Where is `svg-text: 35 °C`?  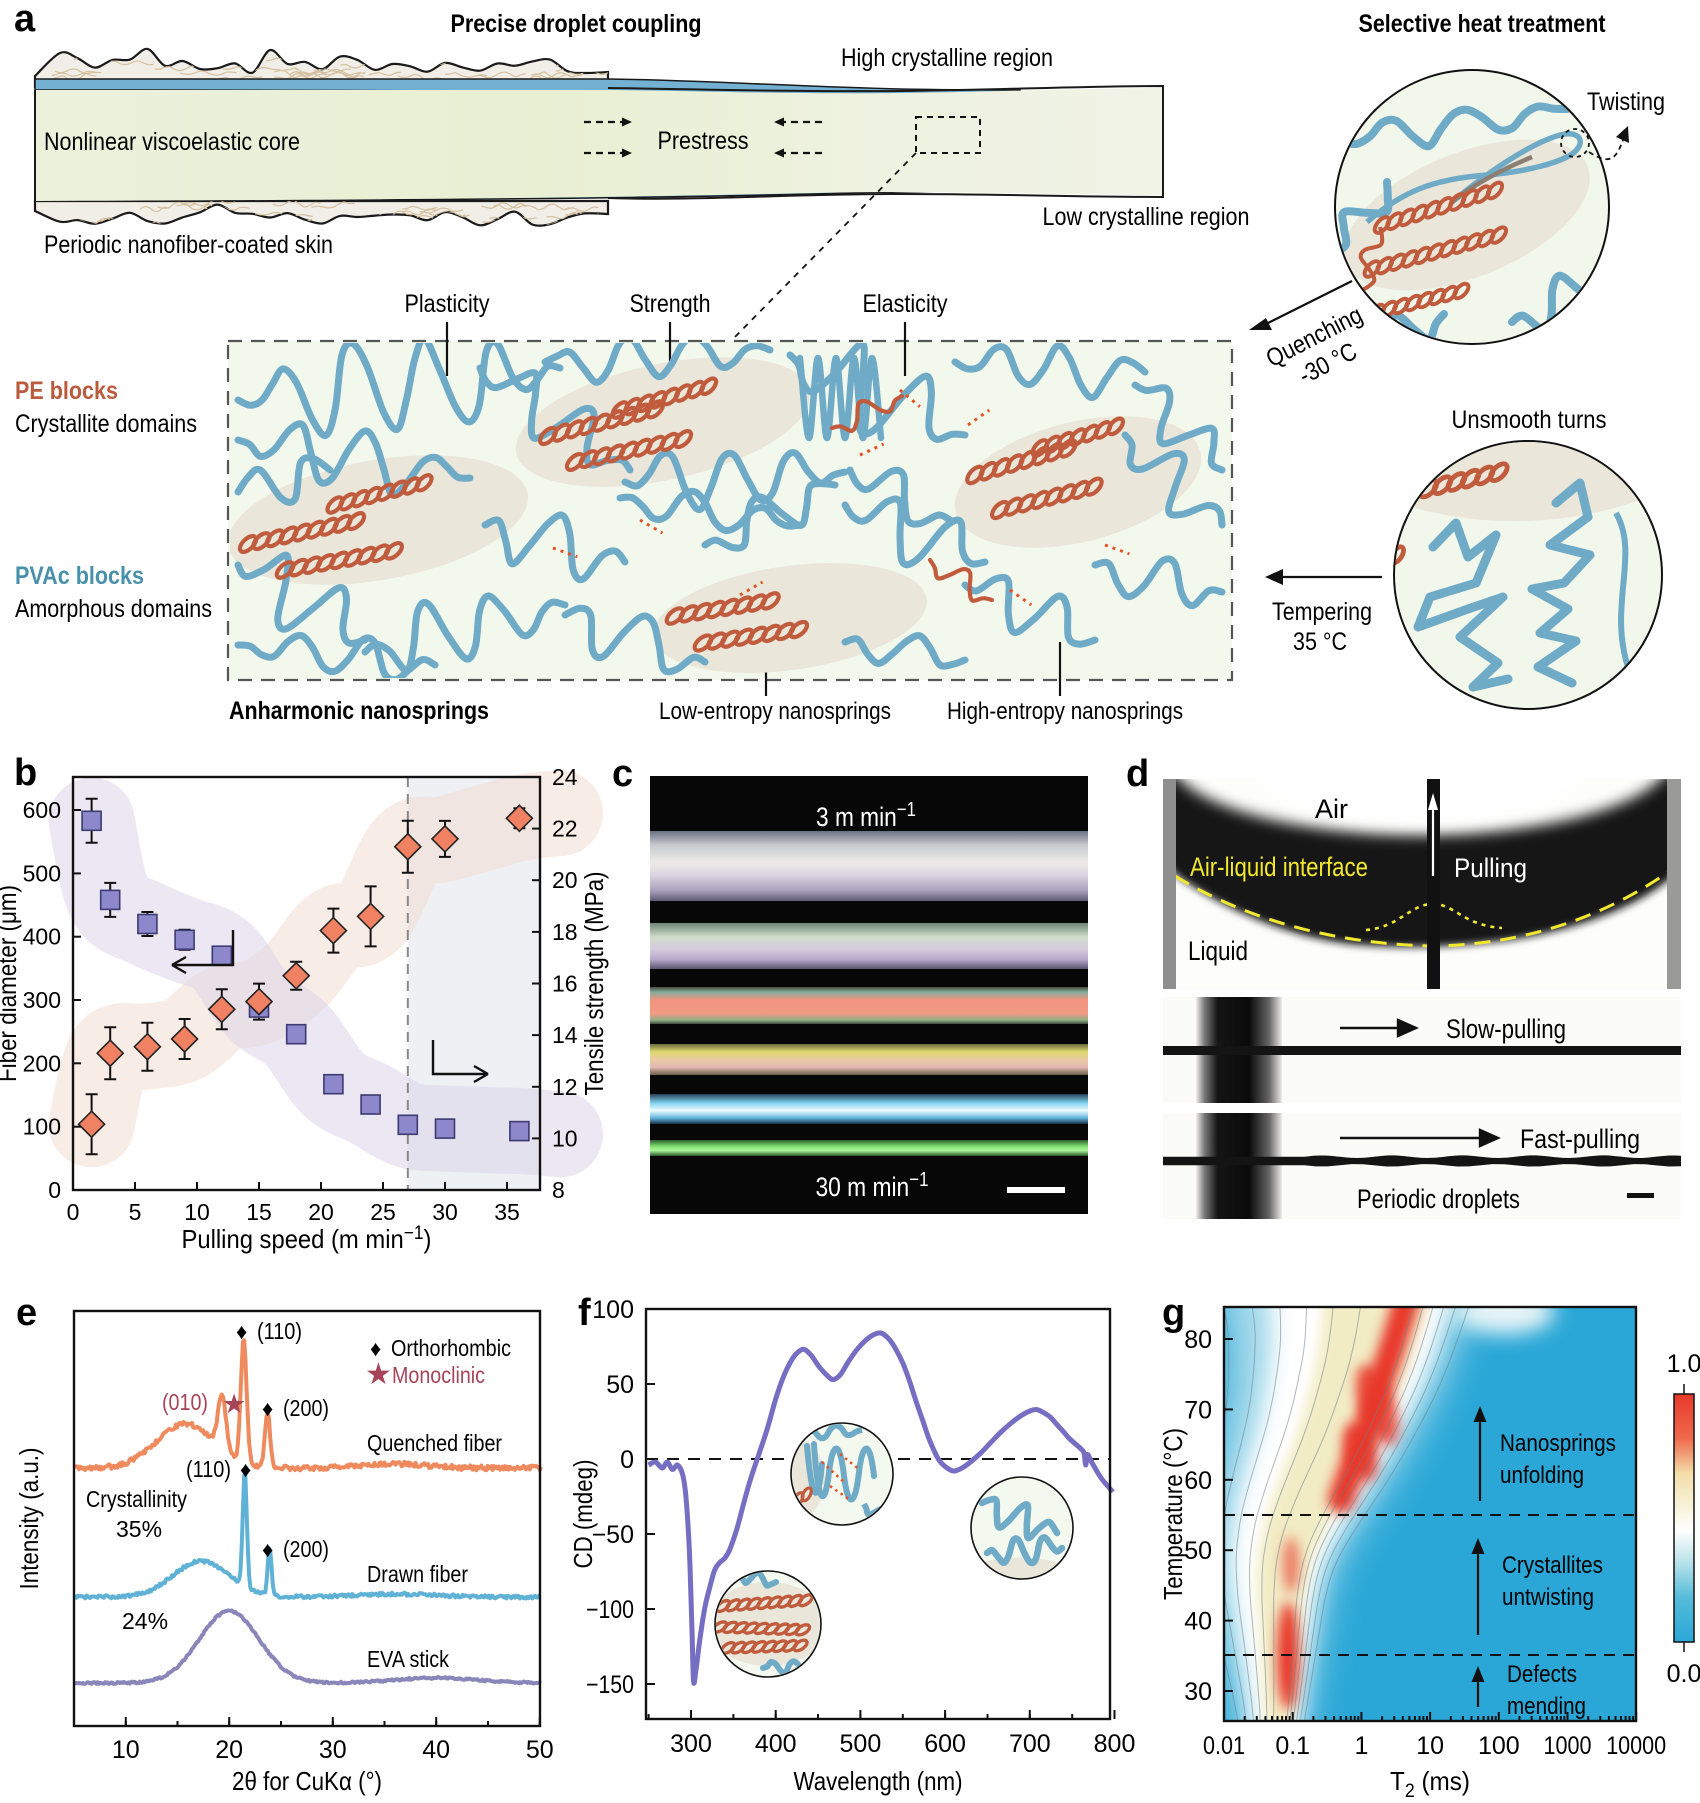
svg-text: 35 °C is located at coordinates (1320, 642).